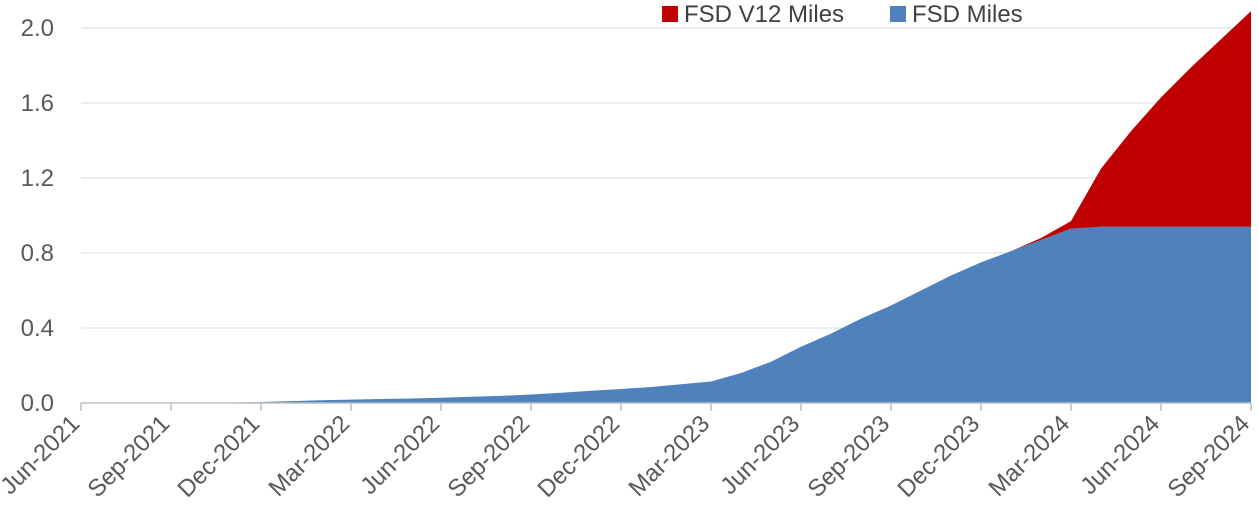 The height and width of the screenshot is (529, 1259). What do you see at coordinates (760, 455) in the screenshot?
I see `x-tick-label: Jun-2023` at bounding box center [760, 455].